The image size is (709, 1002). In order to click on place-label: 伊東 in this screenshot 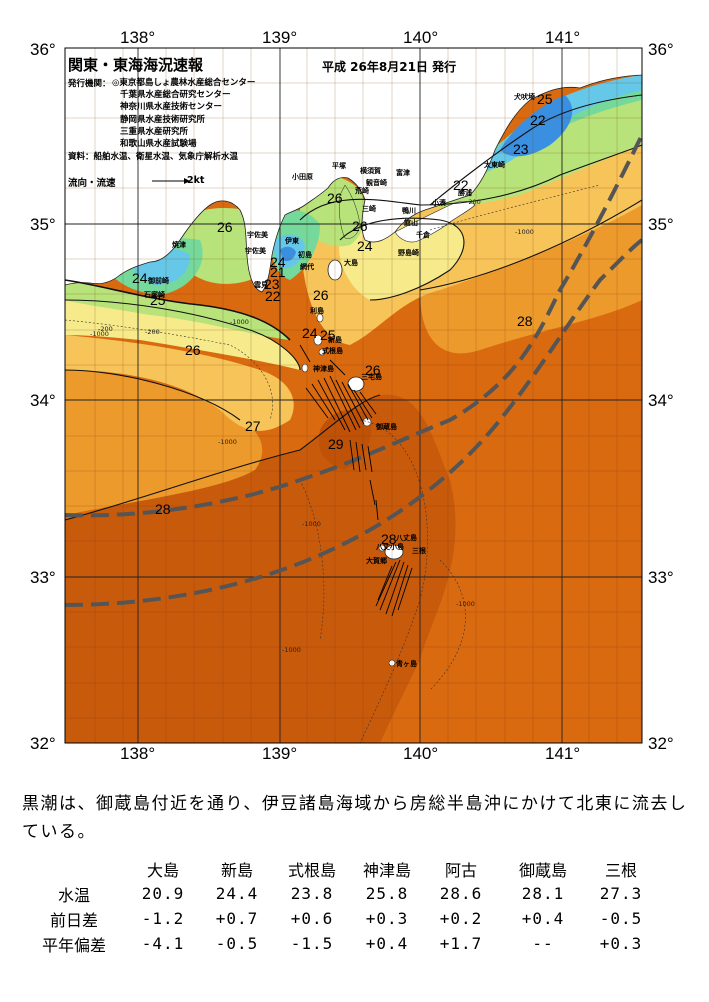, I will do `click(292, 241)`.